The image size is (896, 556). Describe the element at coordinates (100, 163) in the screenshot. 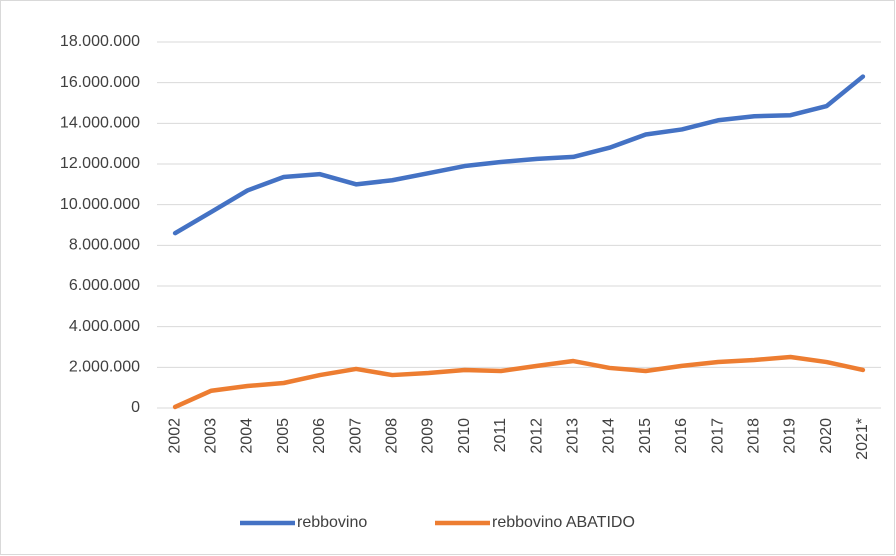

I see `y-tick-label: 12.000.000` at that location.